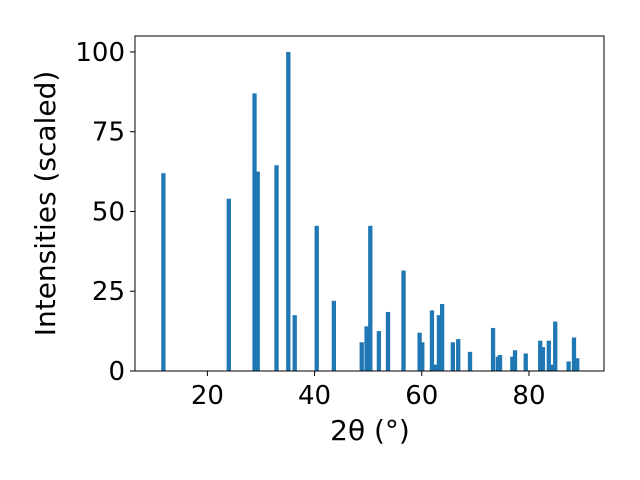  I want to click on x-tick-label: 80, so click(528, 396).